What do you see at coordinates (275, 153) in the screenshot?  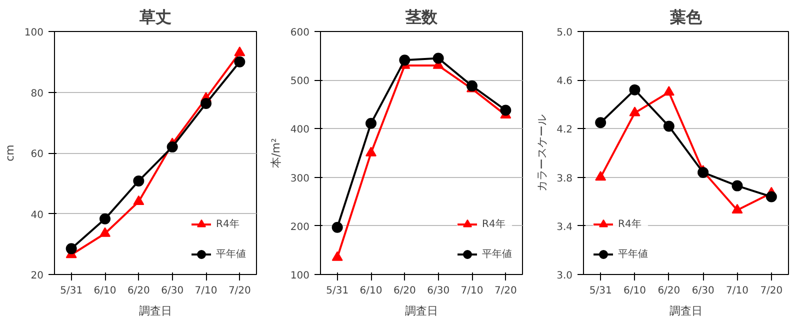 I see `y-axis-title: 本/m²` at bounding box center [275, 153].